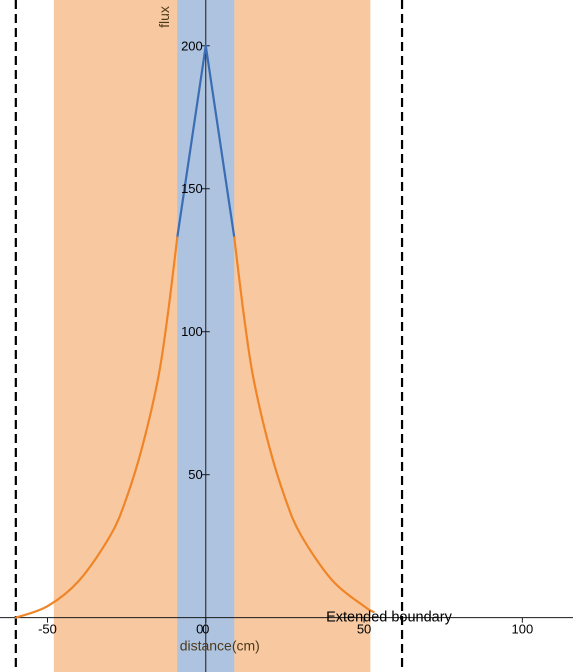 This screenshot has width=573, height=672. What do you see at coordinates (195, 474) in the screenshot?
I see `y-tick-label: 50` at bounding box center [195, 474].